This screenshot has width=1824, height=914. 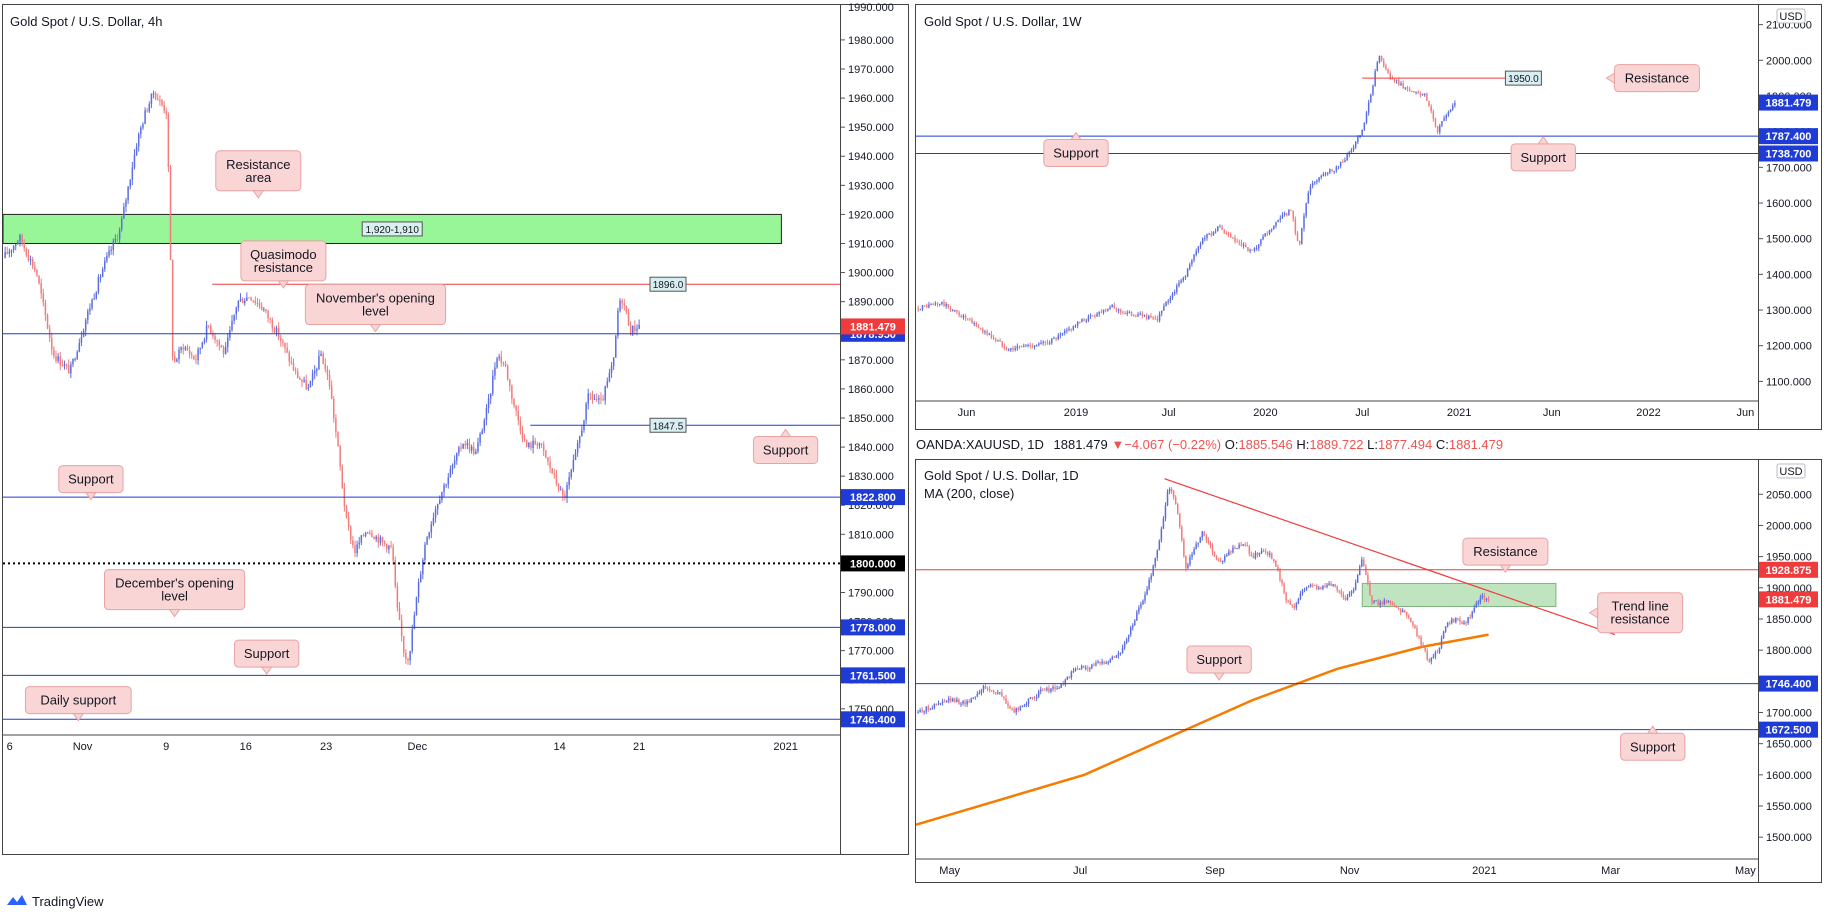 What do you see at coordinates (1789, 558) in the screenshot?
I see `y-tick-label: 1950.000` at bounding box center [1789, 558].